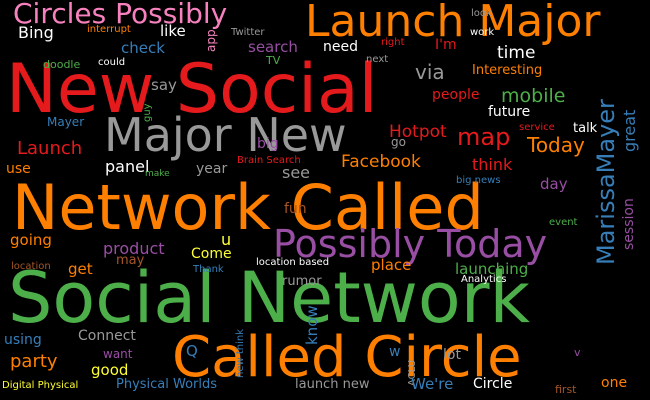 Image resolution: width=650 pixels, height=400 pixels. I want to click on cloud-word: lot, so click(452, 355).